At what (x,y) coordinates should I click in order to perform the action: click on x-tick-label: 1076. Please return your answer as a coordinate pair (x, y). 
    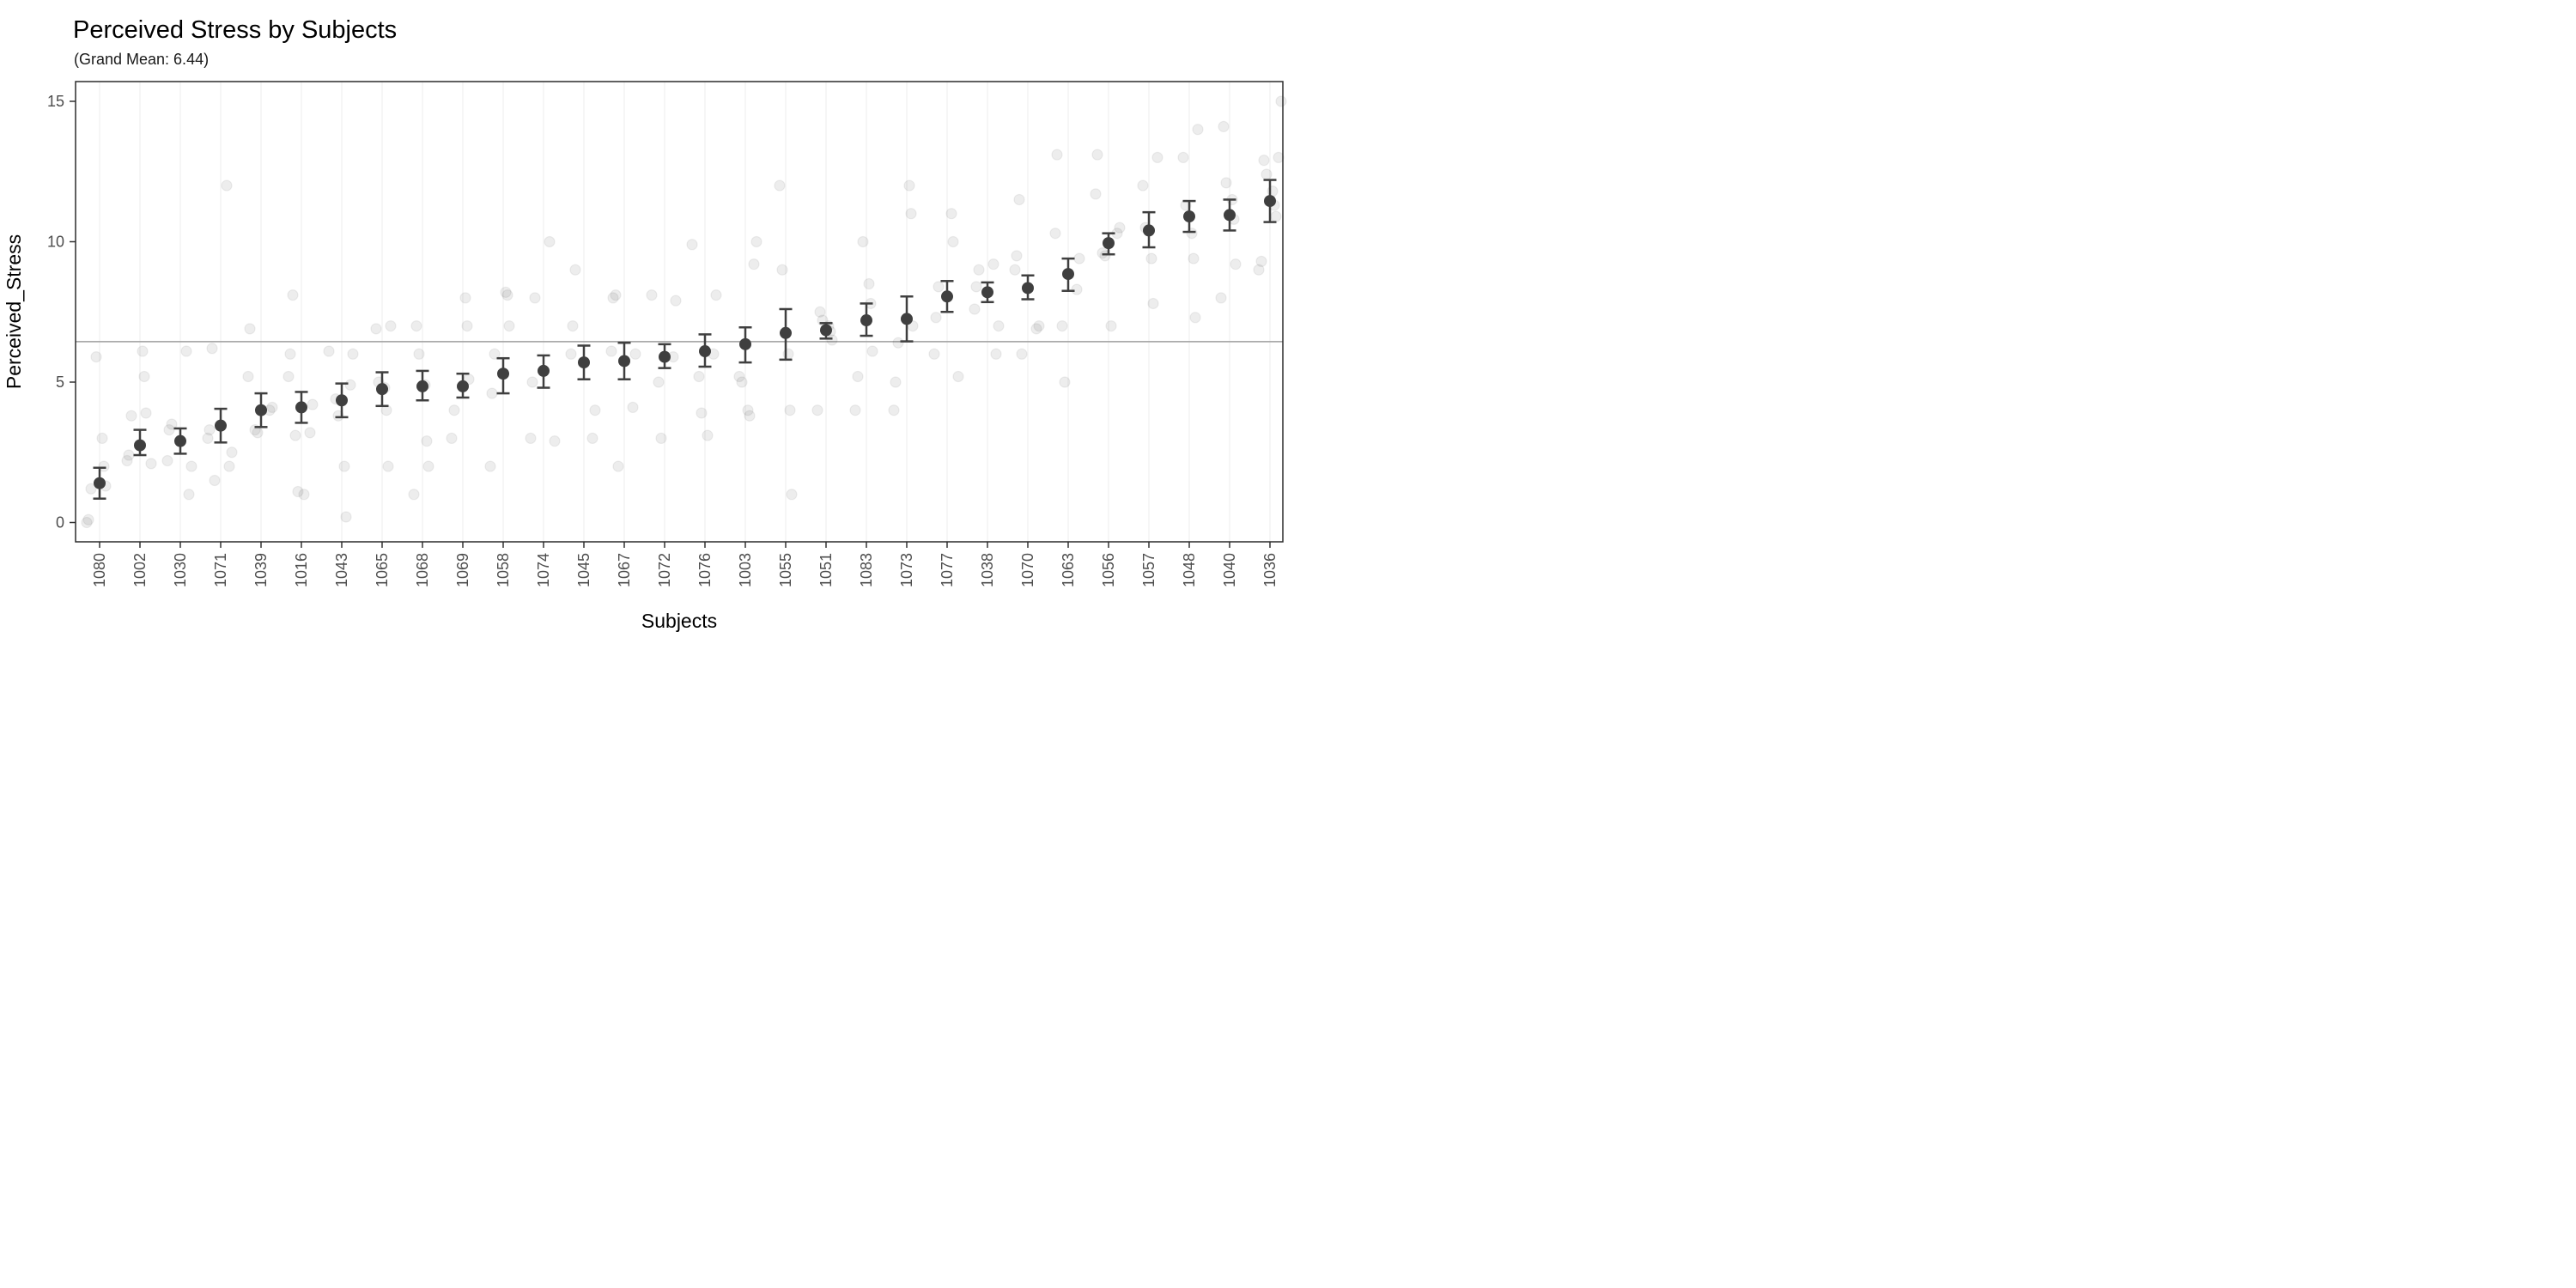
    Looking at the image, I should click on (705, 570).